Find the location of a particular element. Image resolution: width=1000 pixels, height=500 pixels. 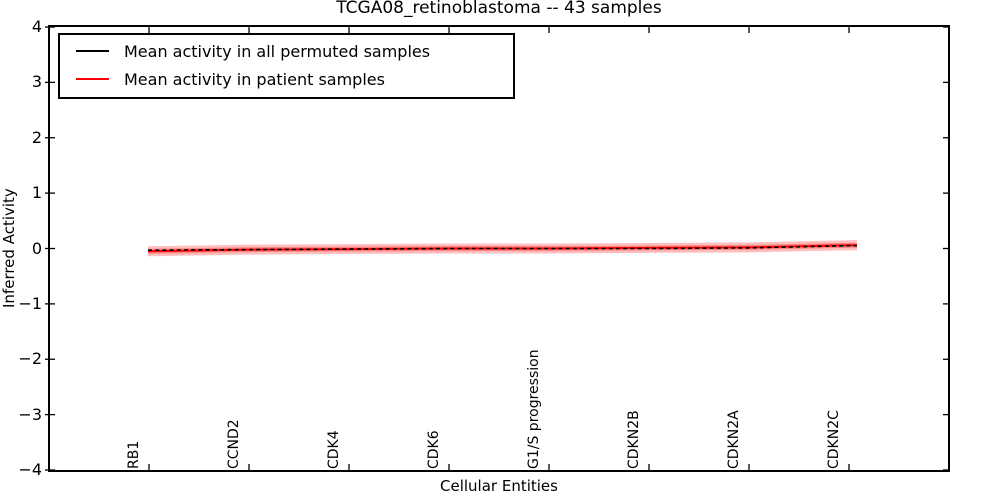

x-tick-label: RB1 is located at coordinates (134, 454).